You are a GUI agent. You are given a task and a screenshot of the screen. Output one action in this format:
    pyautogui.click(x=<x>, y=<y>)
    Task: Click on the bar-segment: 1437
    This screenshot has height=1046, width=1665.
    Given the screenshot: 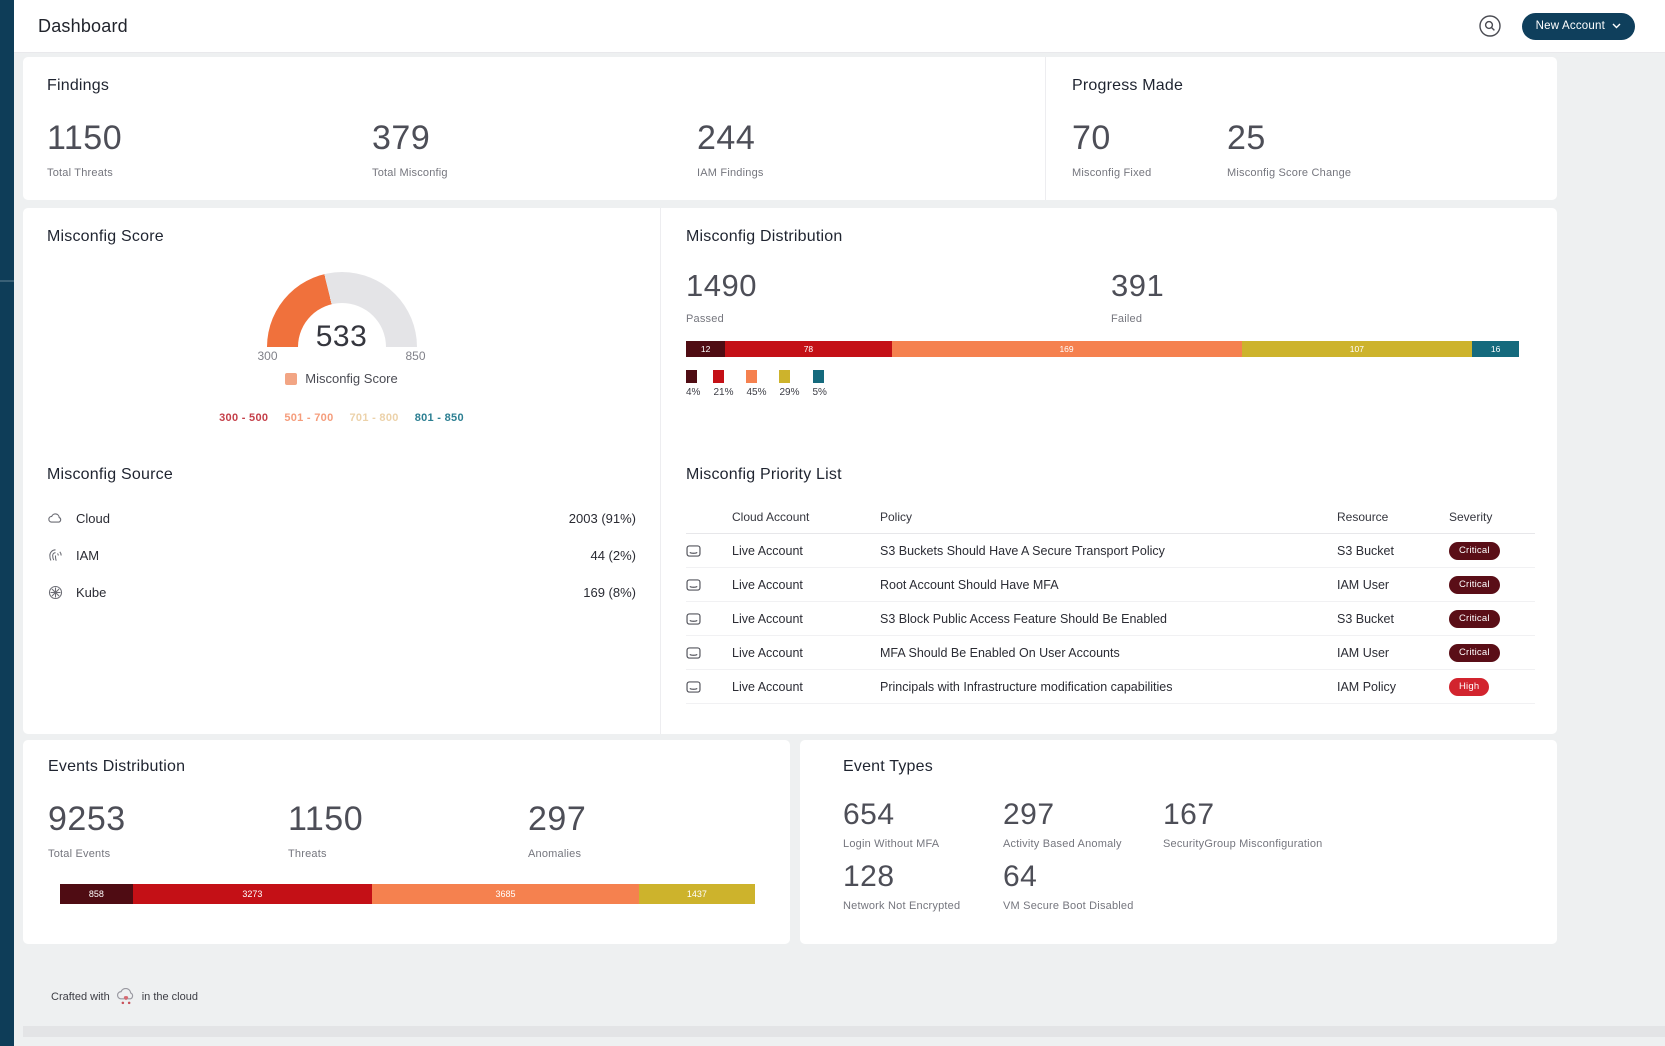 What is the action you would take?
    pyautogui.click(x=696, y=894)
    